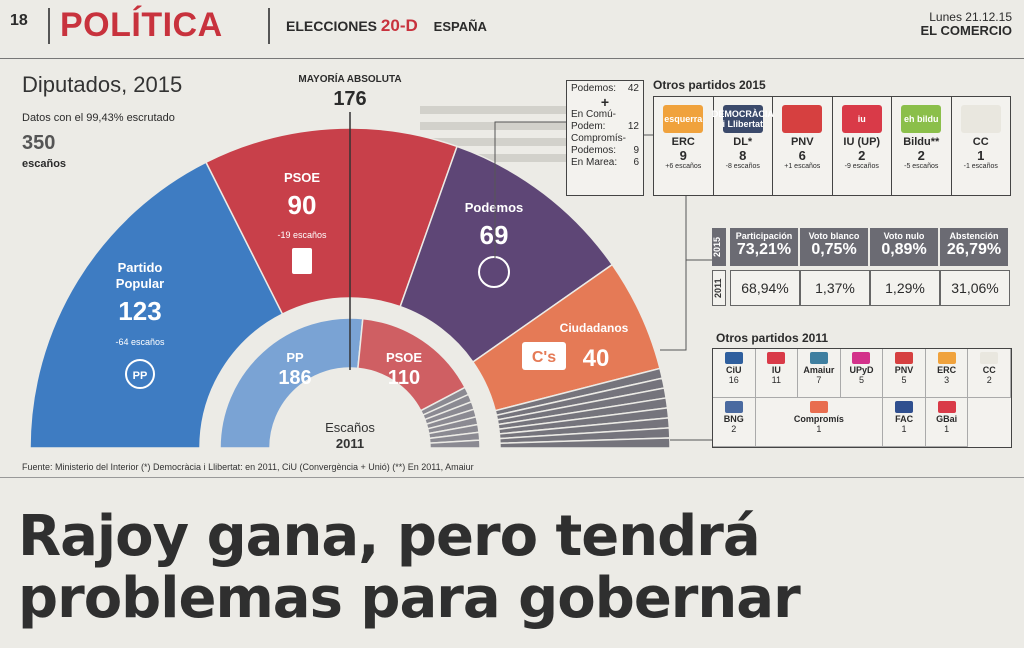 Image resolution: width=1024 pixels, height=648 pixels. What do you see at coordinates (764, 247) in the screenshot?
I see `stat-2015: Participación 73,21%` at bounding box center [764, 247].